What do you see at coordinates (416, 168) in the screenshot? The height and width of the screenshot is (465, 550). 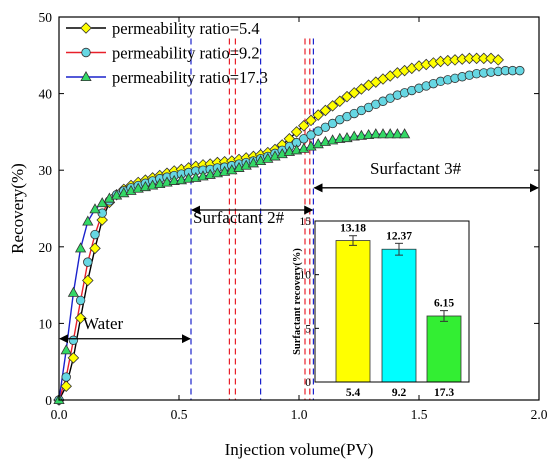 I see `annotation-label: Surfactant 3#` at bounding box center [416, 168].